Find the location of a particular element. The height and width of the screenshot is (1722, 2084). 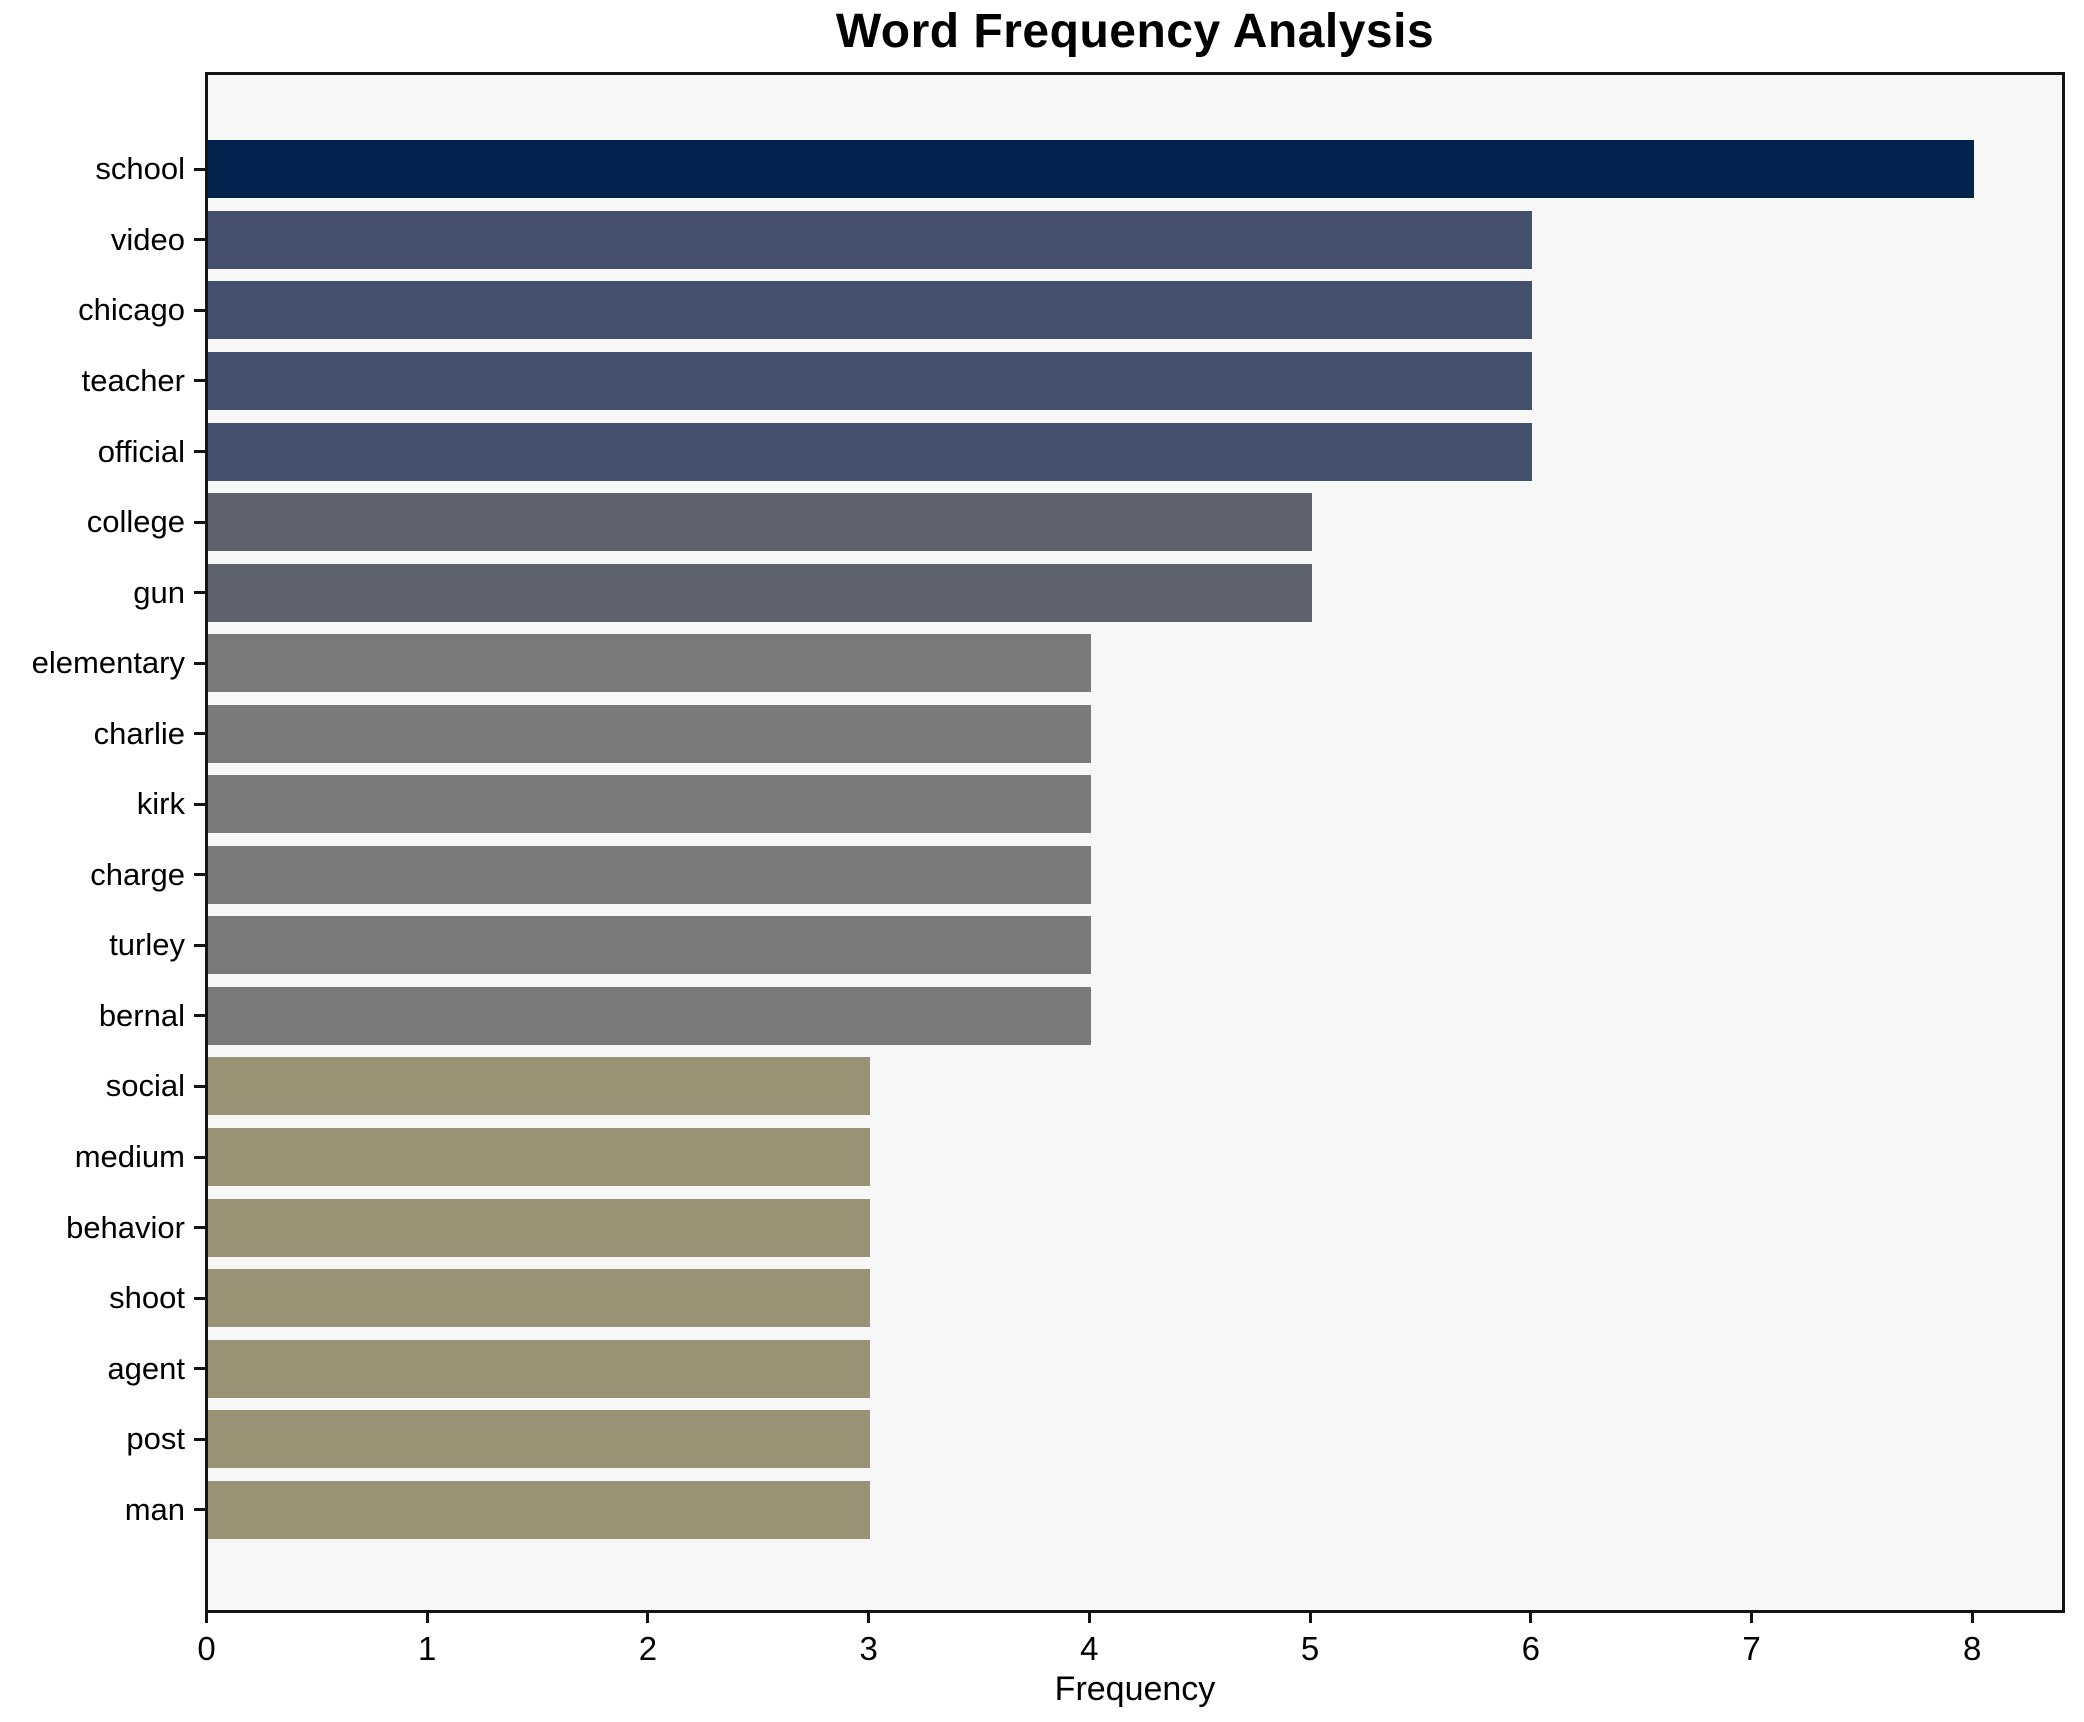

y-tick-label-agent: agent is located at coordinates (146, 1368).